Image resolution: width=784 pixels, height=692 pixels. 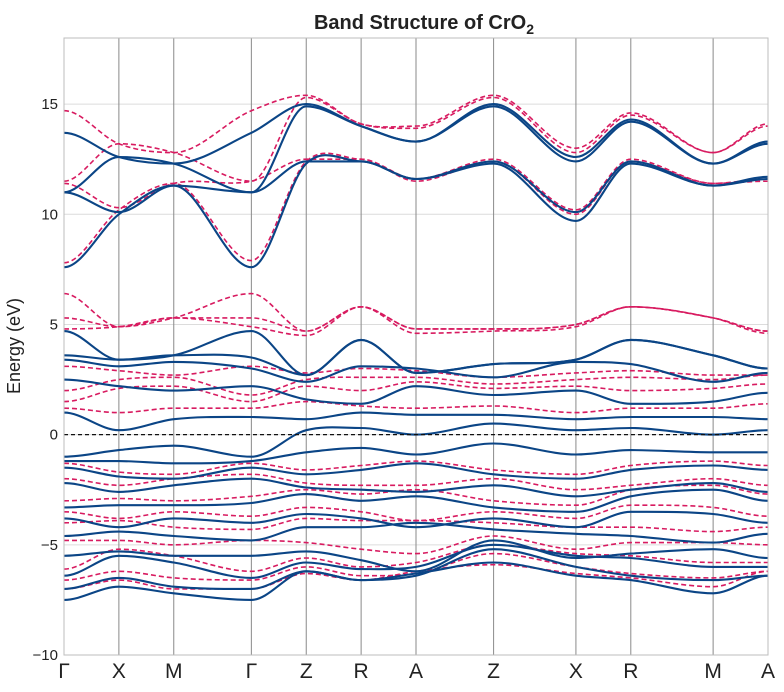 I want to click on chart-title-main: Band Structure of CrO, so click(x=420, y=23).